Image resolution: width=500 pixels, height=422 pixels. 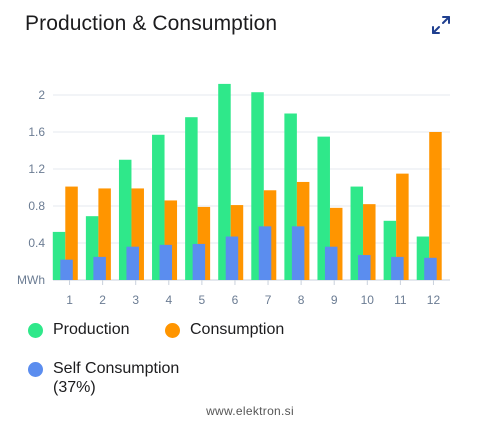 What do you see at coordinates (237, 329) in the screenshot?
I see `legend-consumption-label: Consumption` at bounding box center [237, 329].